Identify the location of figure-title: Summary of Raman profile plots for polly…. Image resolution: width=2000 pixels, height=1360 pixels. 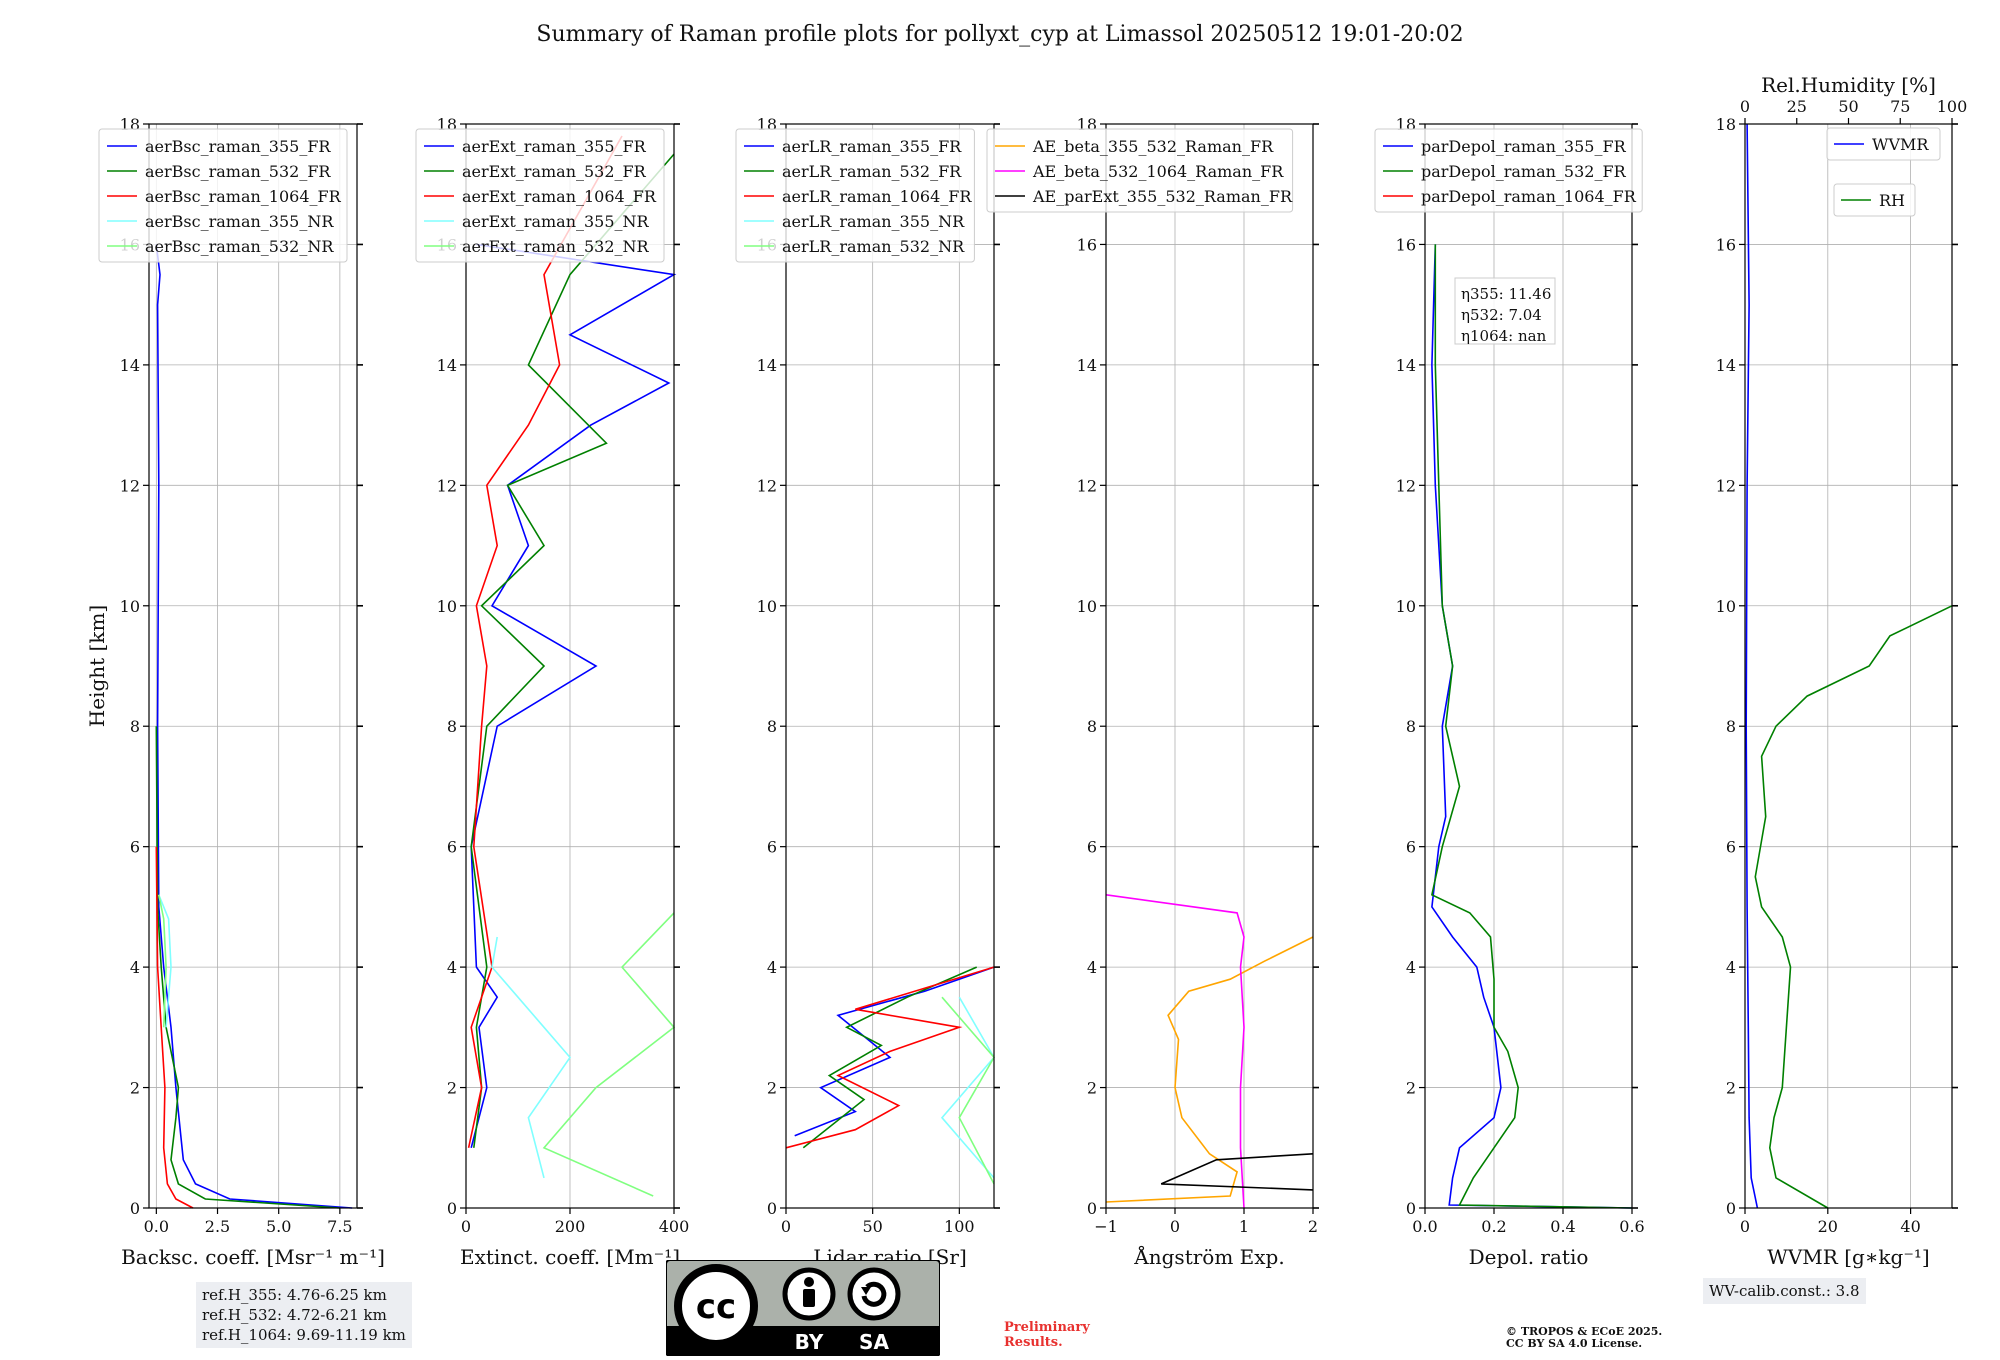
(1000, 34).